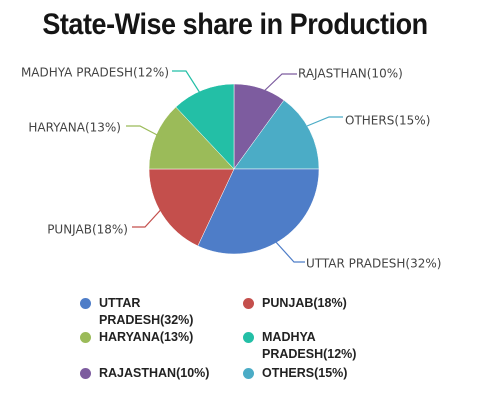  What do you see at coordinates (146, 337) in the screenshot?
I see `legend-label: HARYANA(13%)` at bounding box center [146, 337].